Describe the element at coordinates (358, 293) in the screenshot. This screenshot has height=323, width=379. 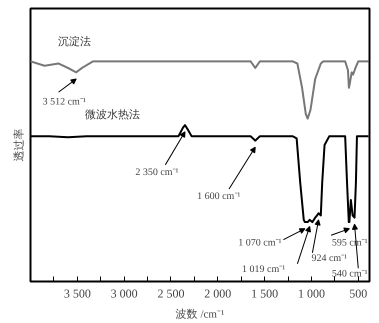
I see `x-tick-label: 500` at that location.